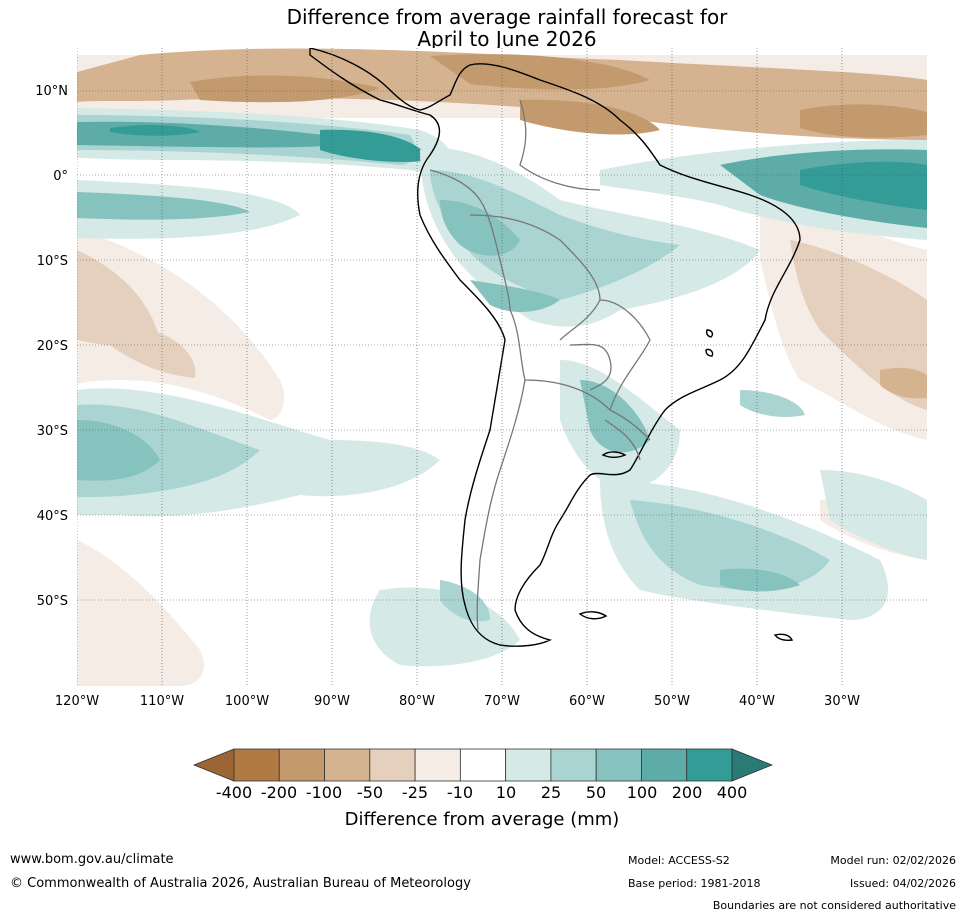 This screenshot has height=919, width=965. Describe the element at coordinates (279, 792) in the screenshot. I see `colorbar-tick-label: -200` at that location.